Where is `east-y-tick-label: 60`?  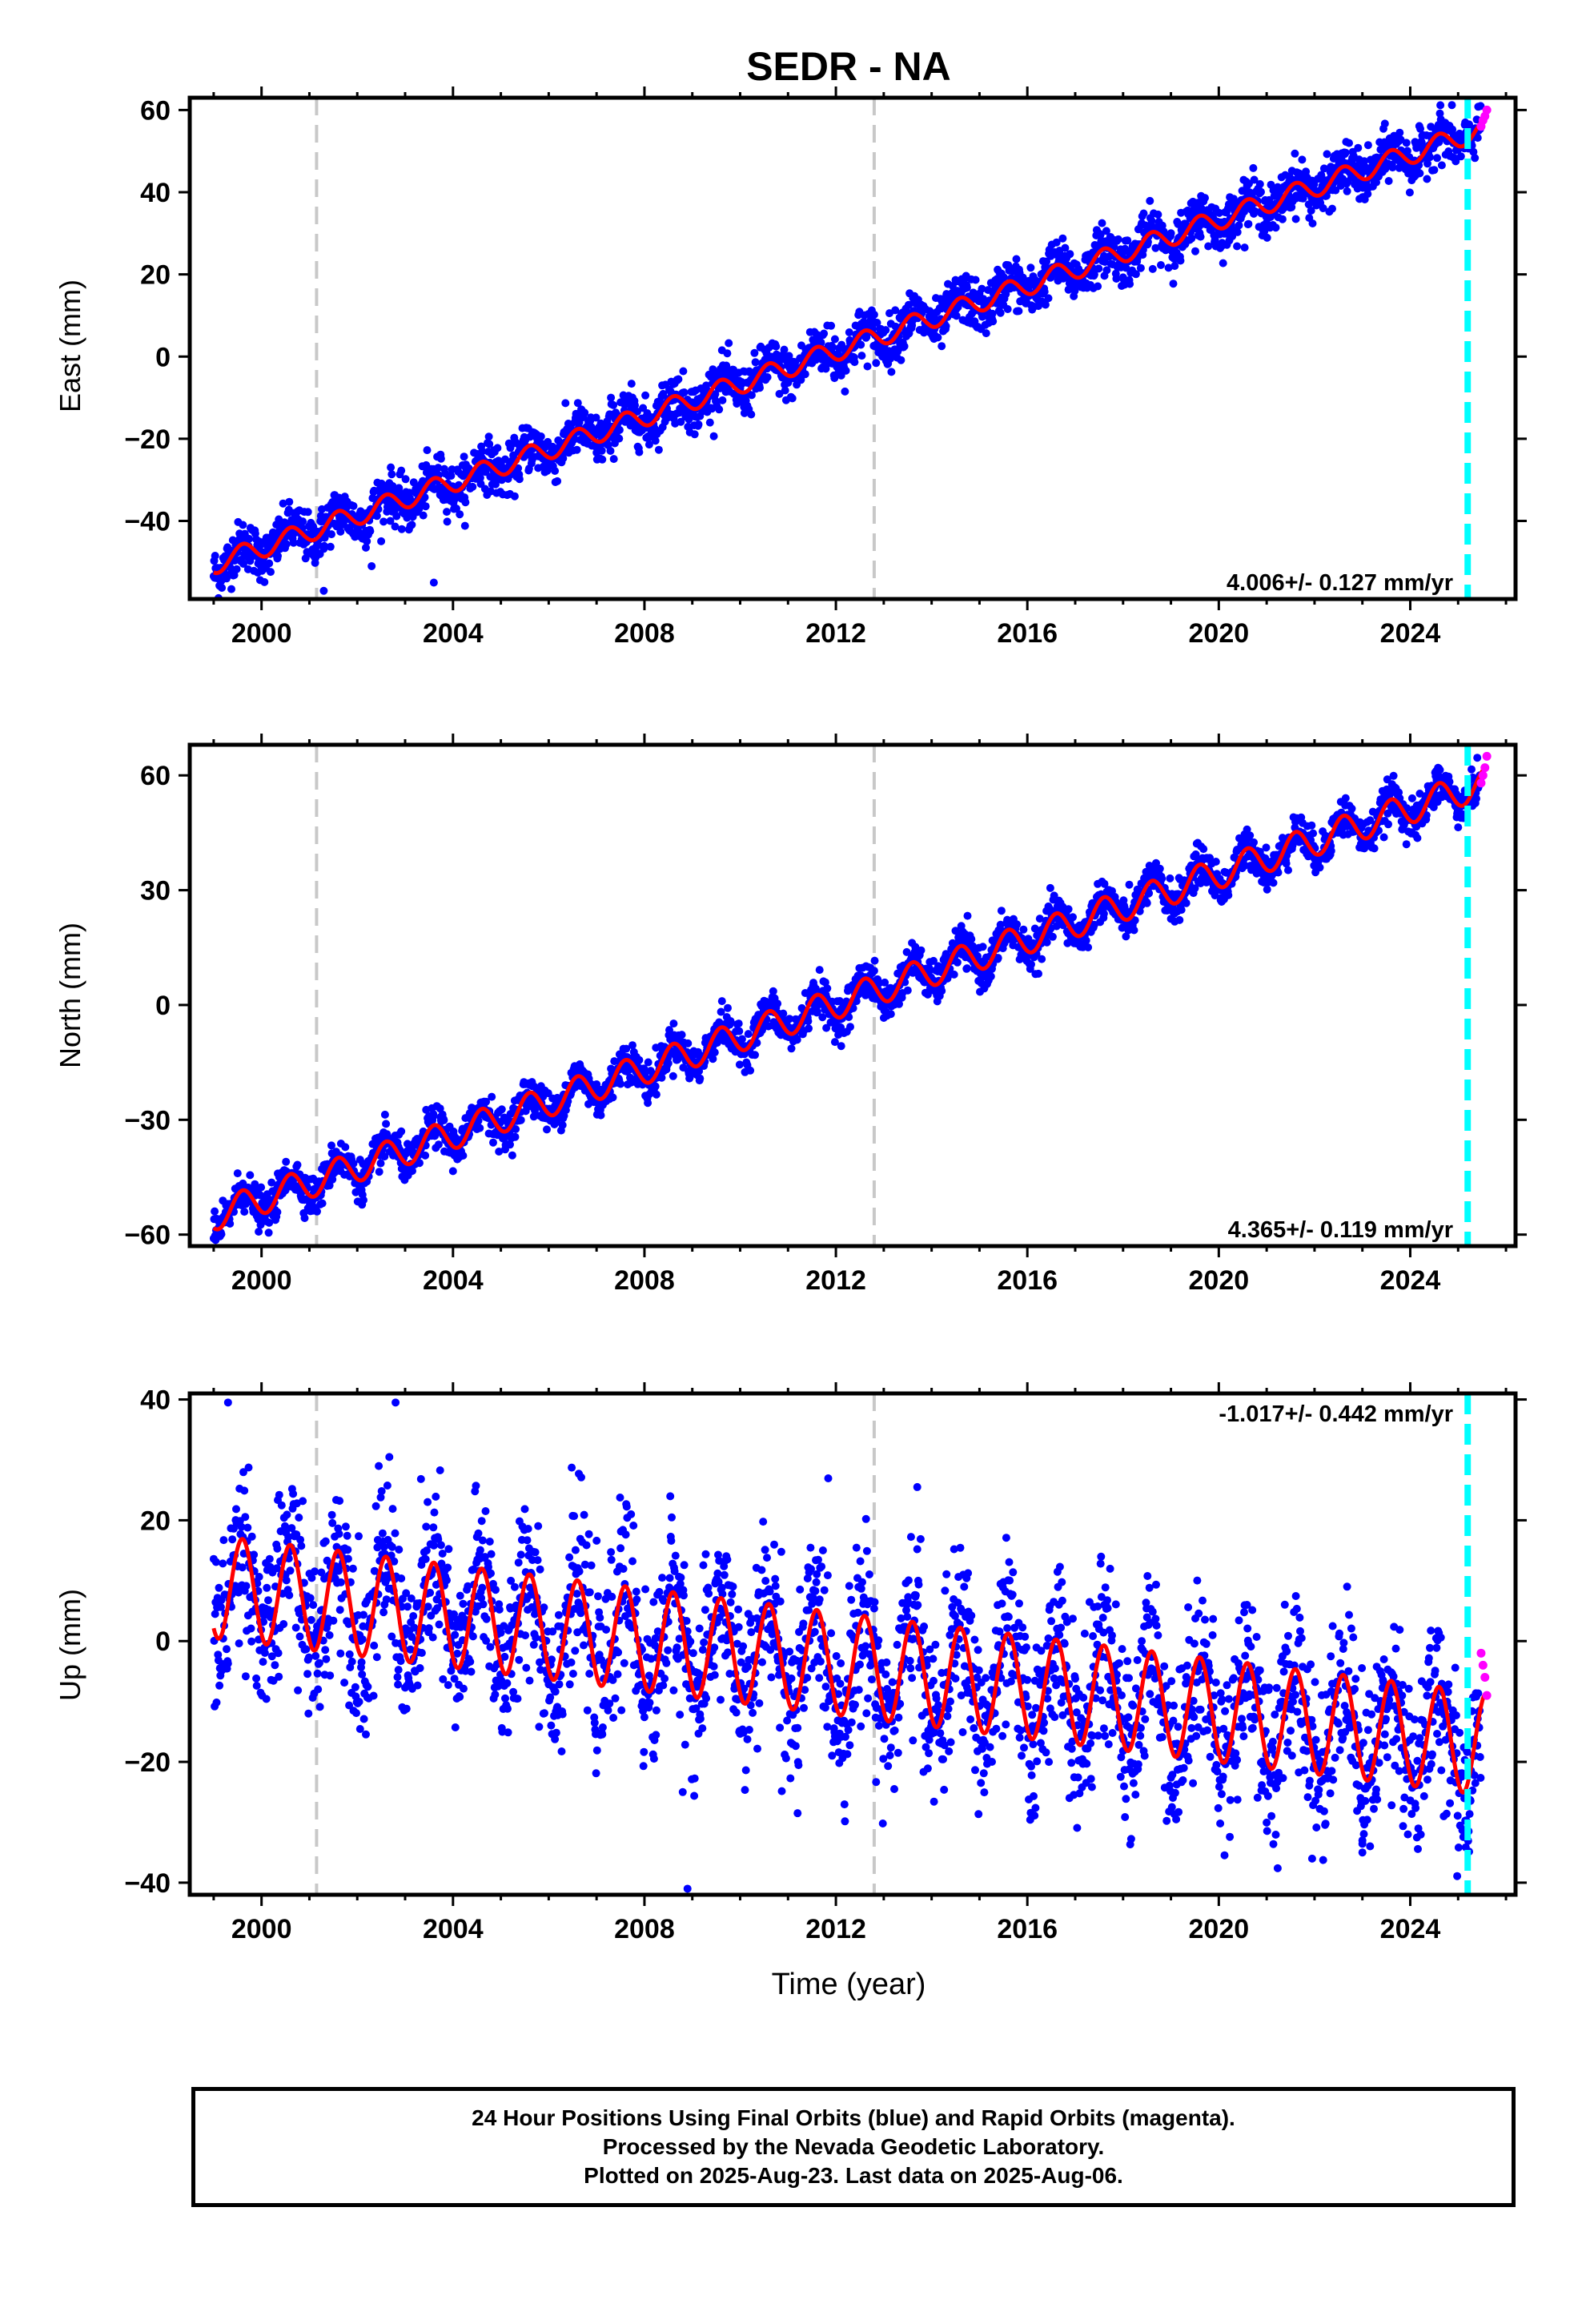
east-y-tick-label: 60 is located at coordinates (155, 111).